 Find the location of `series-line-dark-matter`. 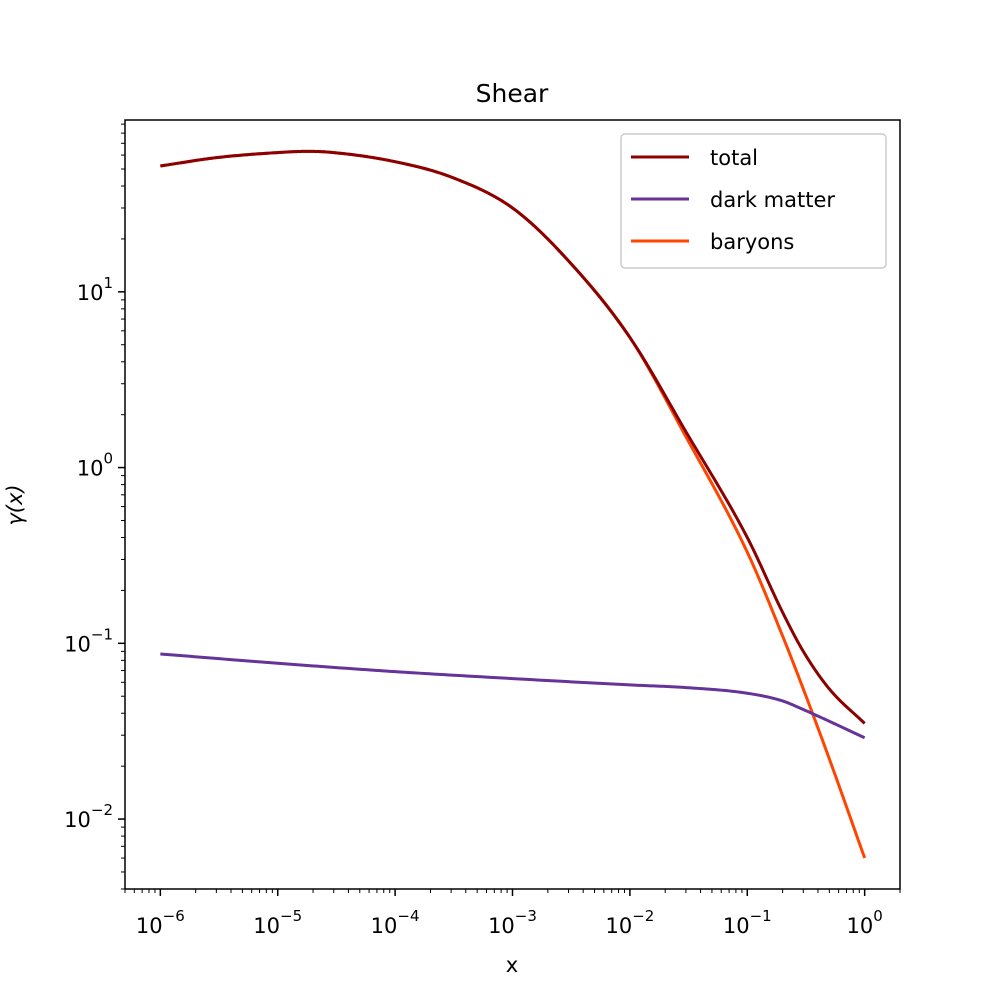

series-line-dark-matter is located at coordinates (513, 696).